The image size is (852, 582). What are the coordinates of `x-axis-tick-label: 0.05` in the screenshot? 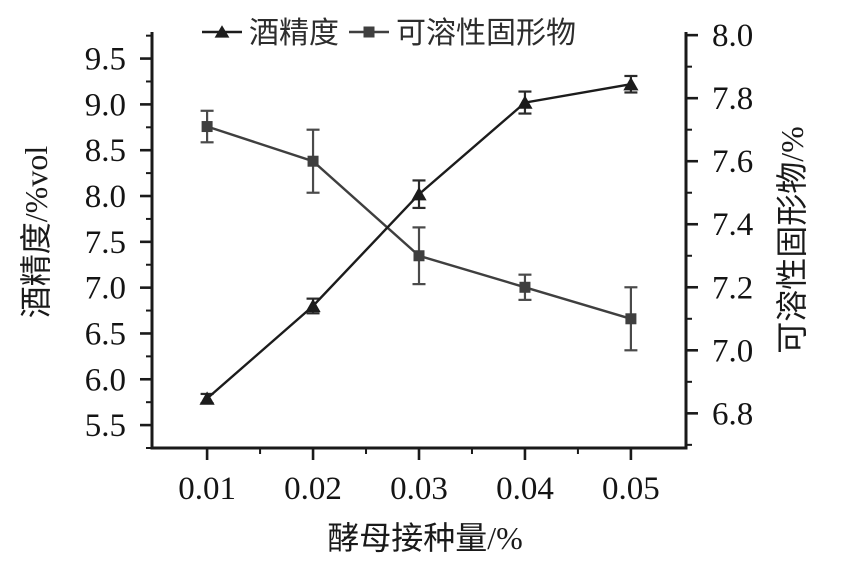 It's located at (631, 489).